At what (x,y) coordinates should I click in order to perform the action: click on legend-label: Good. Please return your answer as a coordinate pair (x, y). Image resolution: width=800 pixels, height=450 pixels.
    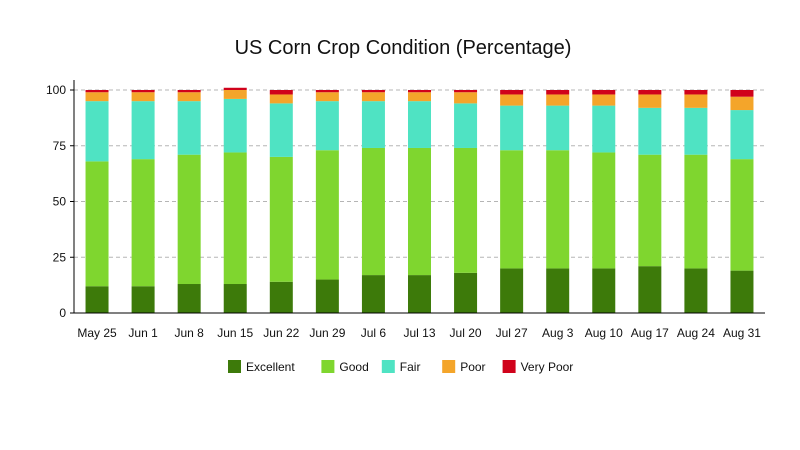
    Looking at the image, I should click on (353, 367).